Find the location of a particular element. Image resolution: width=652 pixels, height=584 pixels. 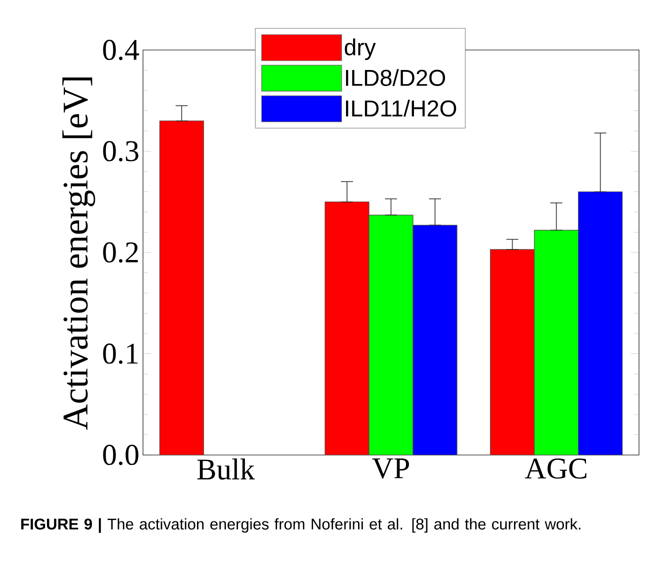

legend-label: ILD8/D2O is located at coordinates (396, 77).